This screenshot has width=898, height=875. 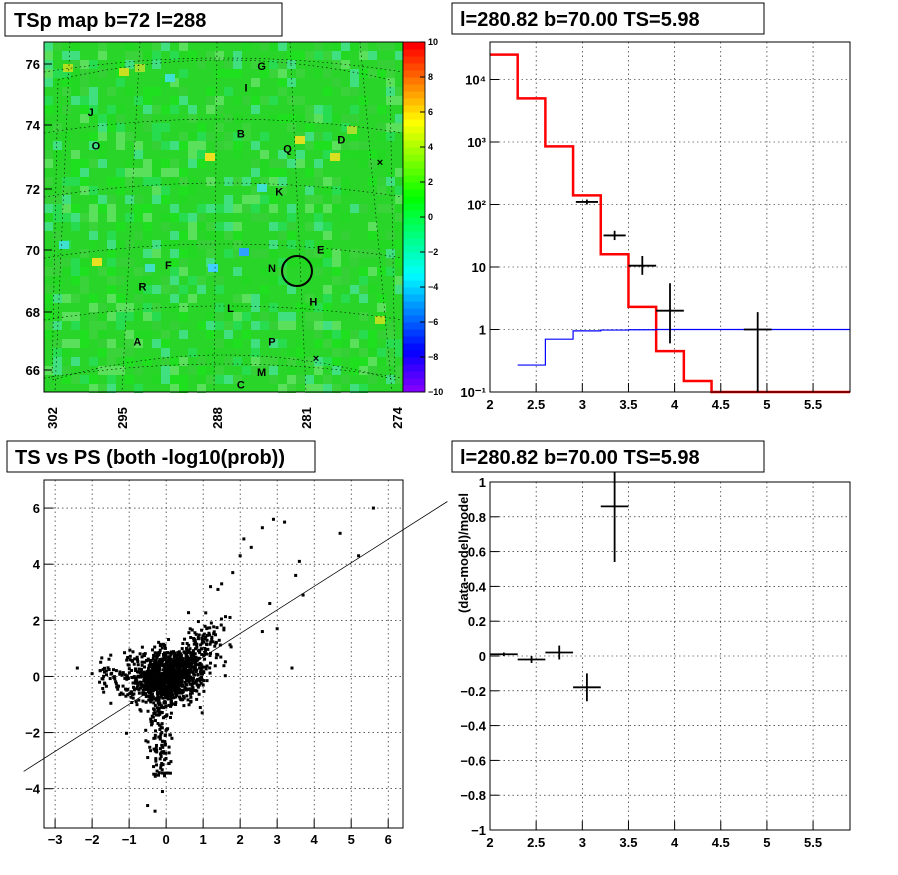 What do you see at coordinates (608, 18) in the screenshot?
I see `spectrum-title: l=280.82 b=70.00 TS=5.98` at bounding box center [608, 18].